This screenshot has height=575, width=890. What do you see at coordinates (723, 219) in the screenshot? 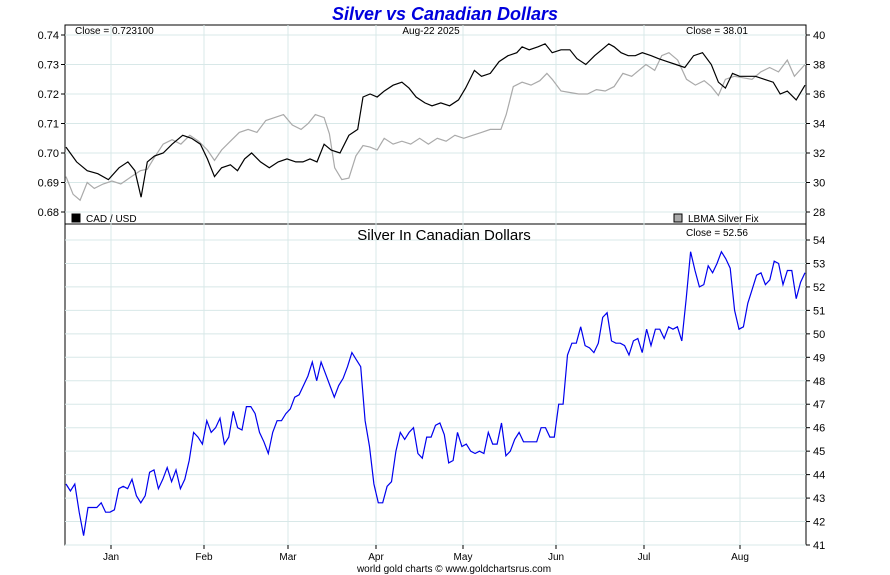
I see `silver-legend-label: LBMA Silver Fix` at bounding box center [723, 219].